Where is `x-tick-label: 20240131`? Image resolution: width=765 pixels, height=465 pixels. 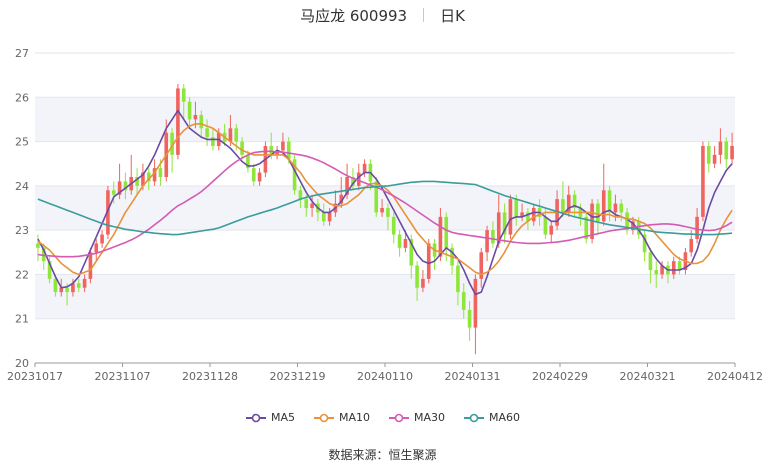 x-tick-label: 20240131 is located at coordinates (473, 376).